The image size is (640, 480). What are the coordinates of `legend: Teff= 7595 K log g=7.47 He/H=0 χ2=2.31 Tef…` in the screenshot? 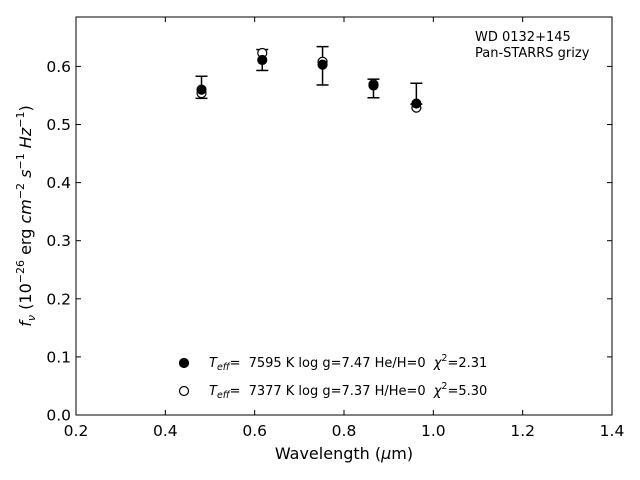 It's located at (332, 377).